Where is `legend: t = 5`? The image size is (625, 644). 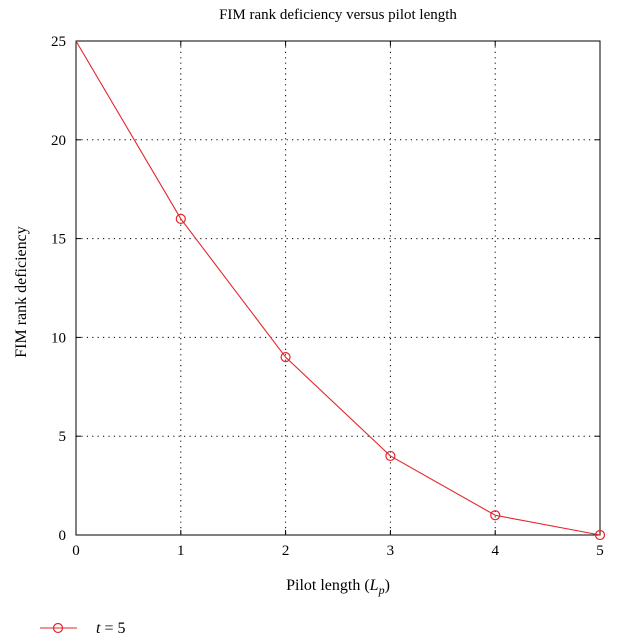
legend: t = 5 is located at coordinates (82, 628).